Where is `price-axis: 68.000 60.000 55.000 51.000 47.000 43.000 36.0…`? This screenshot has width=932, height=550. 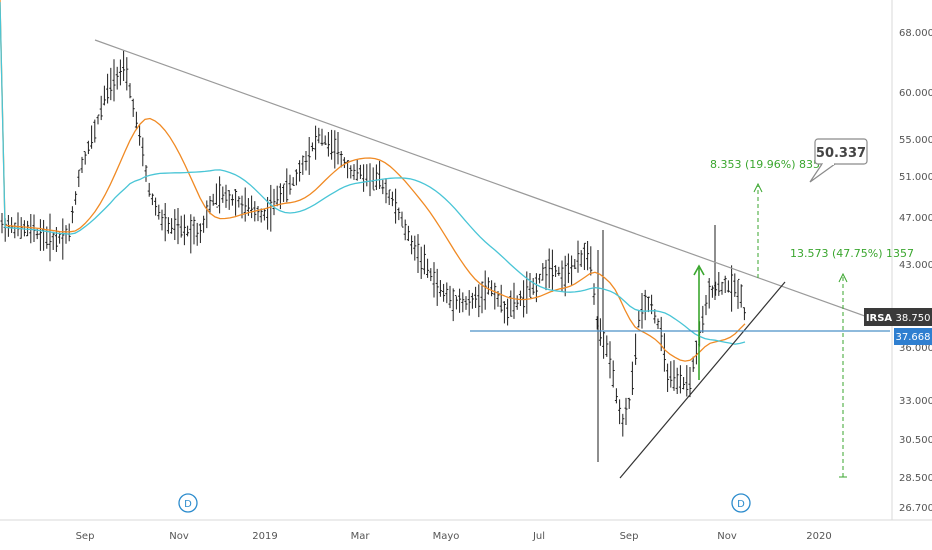
price-axis: 68.000 60.000 55.000 51.000 47.000 43.000 36.0… is located at coordinates (911, 260).